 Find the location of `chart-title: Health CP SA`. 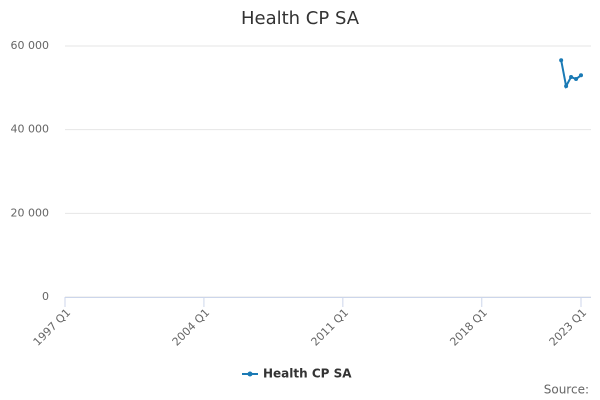

chart-title: Health CP SA is located at coordinates (300, 18).